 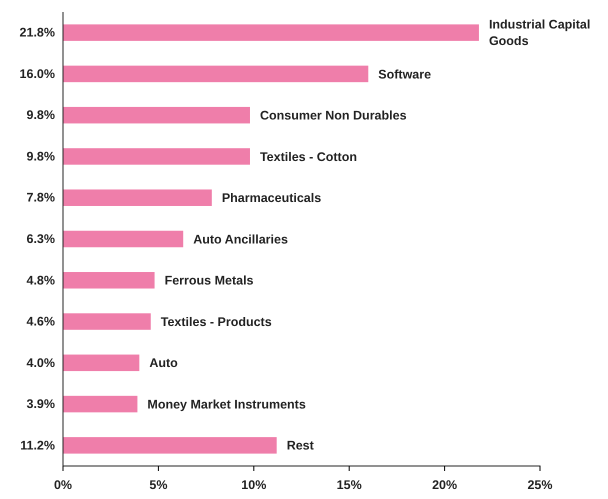 I want to click on x-tick-label: 0%, so click(x=63, y=485).